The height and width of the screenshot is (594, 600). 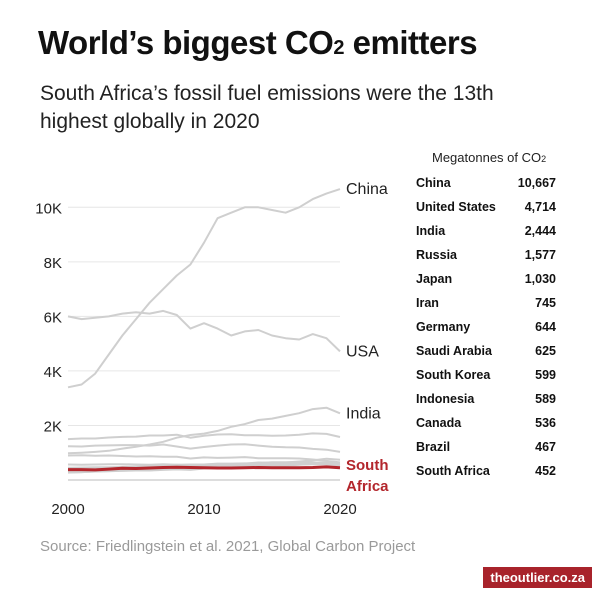 I want to click on table-value: 745, so click(x=545, y=303).